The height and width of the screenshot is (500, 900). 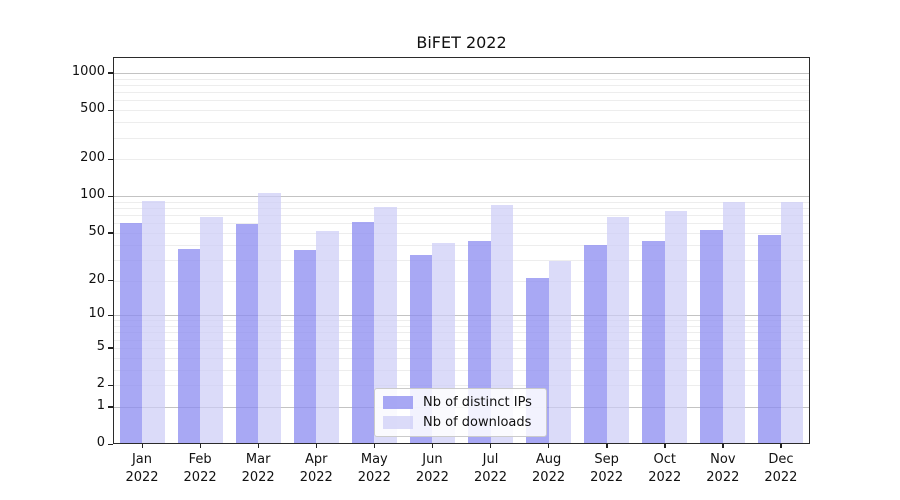 What do you see at coordinates (100, 442) in the screenshot?
I see `y-tick-label: 0` at bounding box center [100, 442].